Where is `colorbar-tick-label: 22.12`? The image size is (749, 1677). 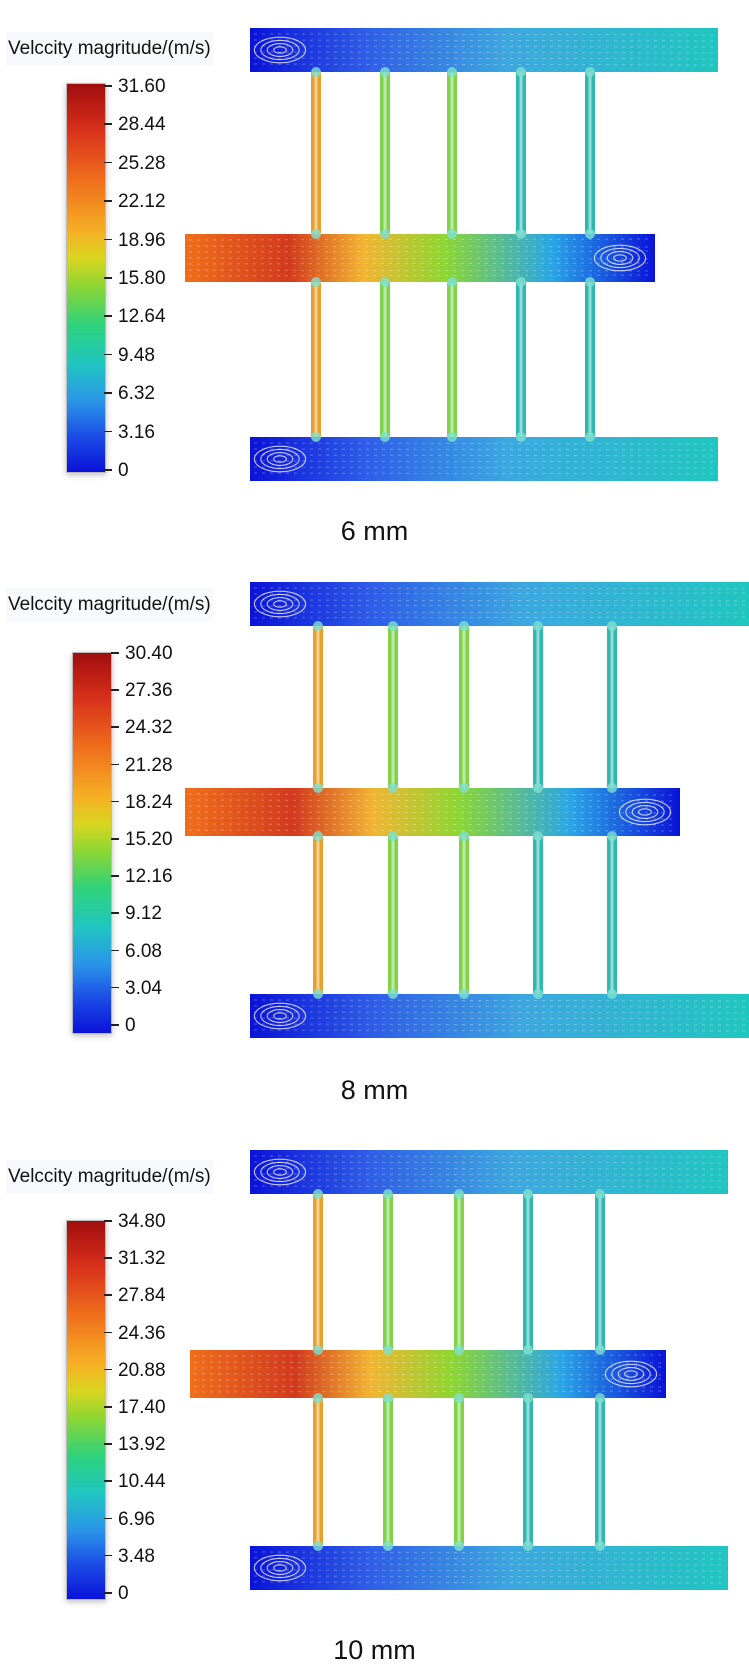
colorbar-tick-label: 22.12 is located at coordinates (142, 202).